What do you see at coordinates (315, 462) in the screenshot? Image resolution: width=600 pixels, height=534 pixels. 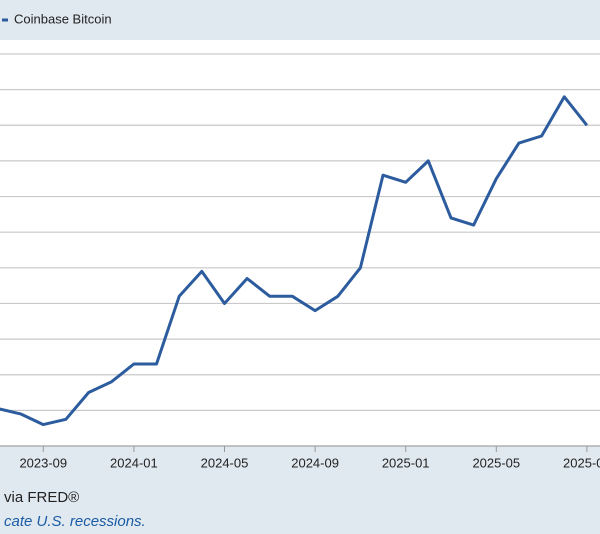 I see `x-tick-label: 2024-09` at bounding box center [315, 462].